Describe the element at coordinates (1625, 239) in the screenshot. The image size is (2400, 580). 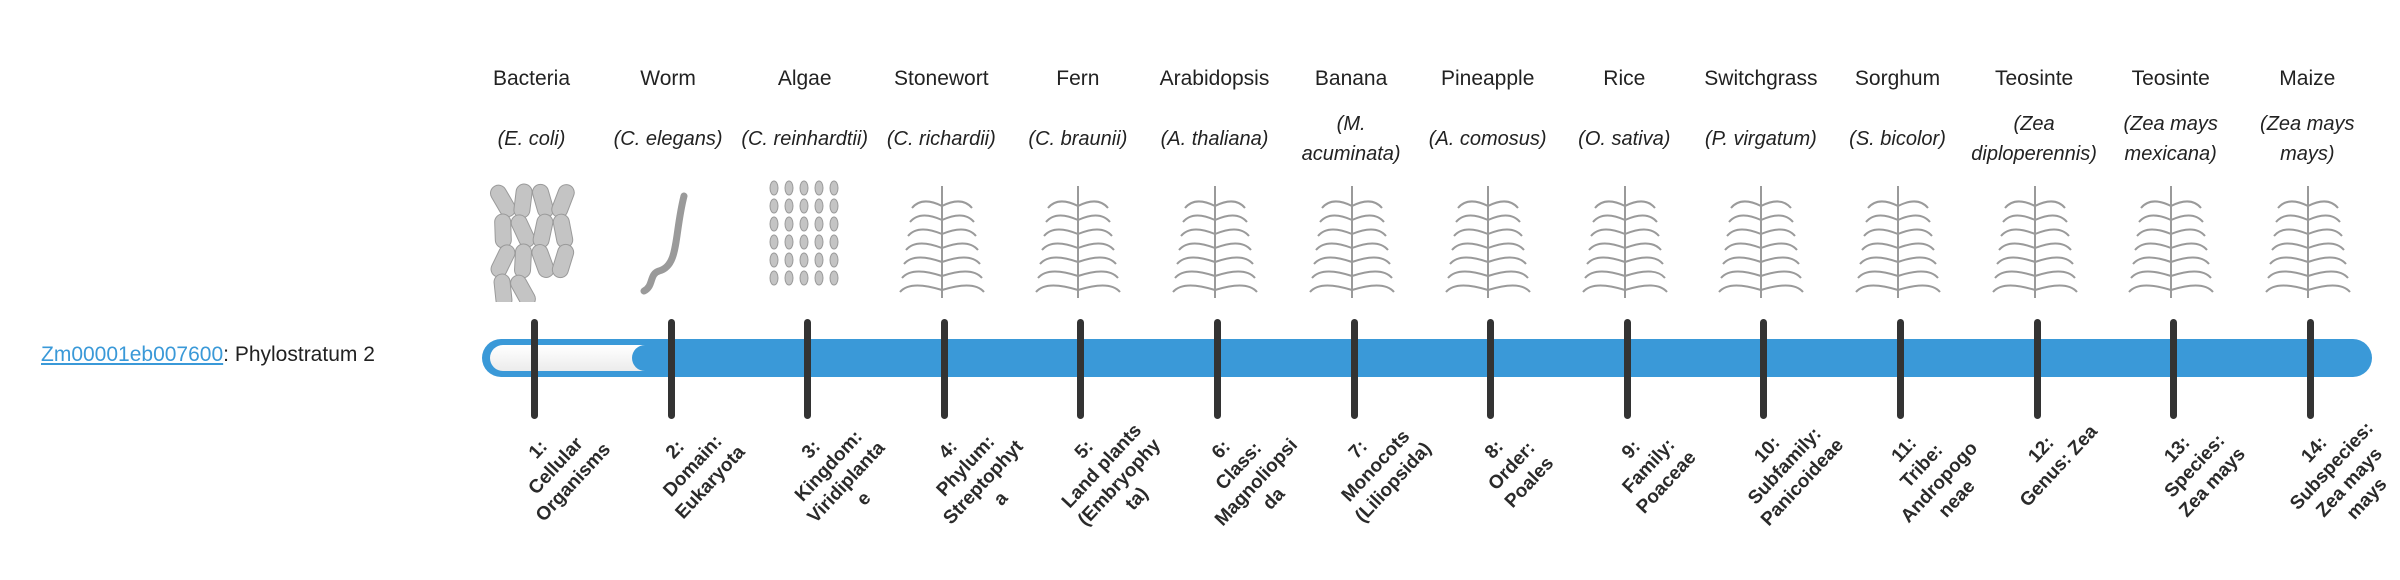
I see `rice-illustration` at that location.